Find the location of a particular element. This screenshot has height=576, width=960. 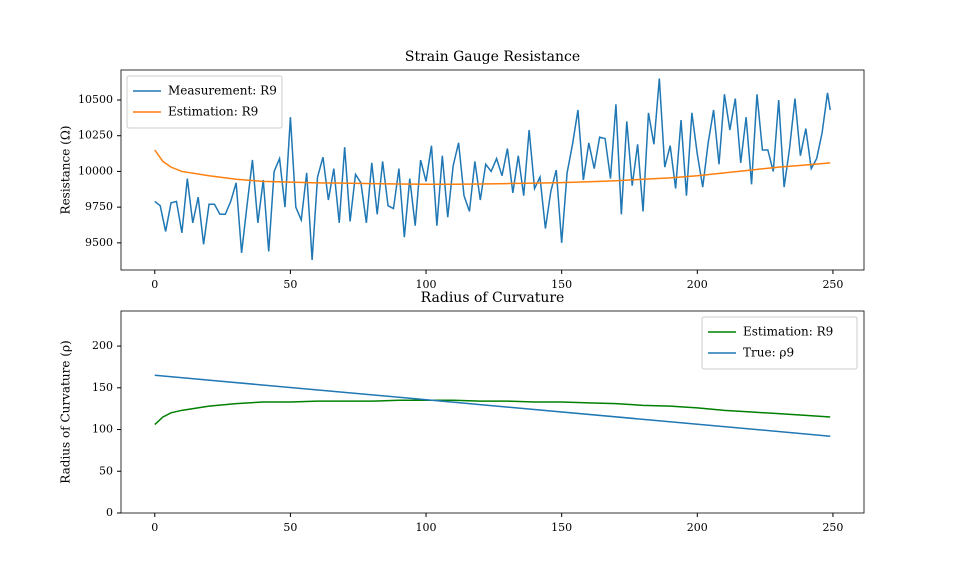

y-tick-label: 0 is located at coordinates (109, 512).